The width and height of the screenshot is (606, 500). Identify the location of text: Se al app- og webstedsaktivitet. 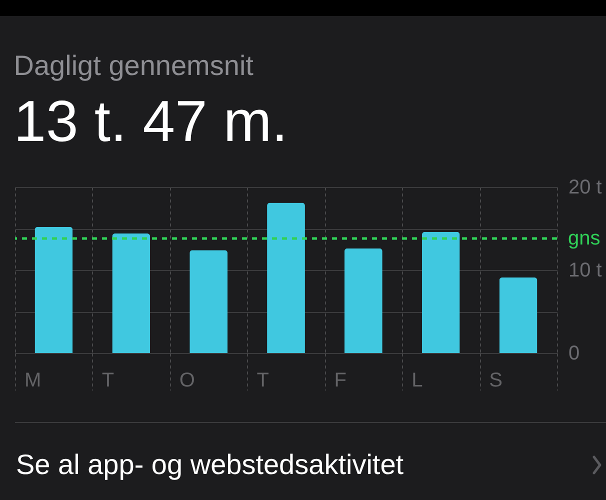
(210, 464).